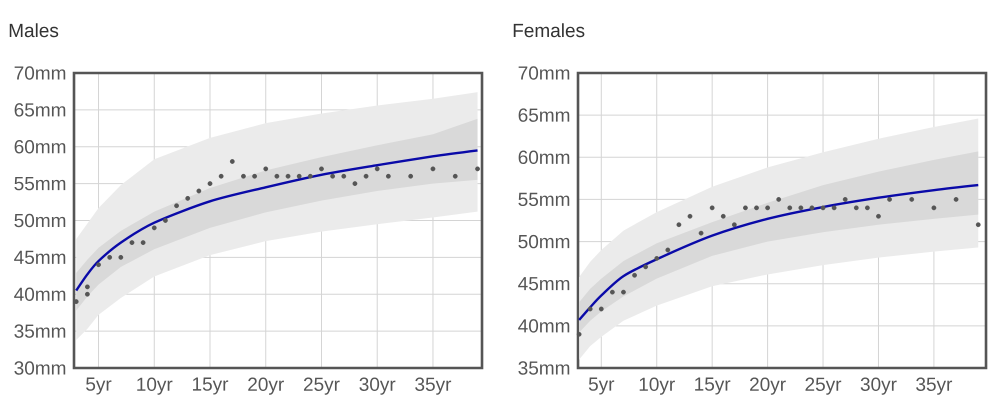 The image size is (1000, 409). What do you see at coordinates (40, 368) in the screenshot?
I see `y-tick-label: 30mm` at bounding box center [40, 368].